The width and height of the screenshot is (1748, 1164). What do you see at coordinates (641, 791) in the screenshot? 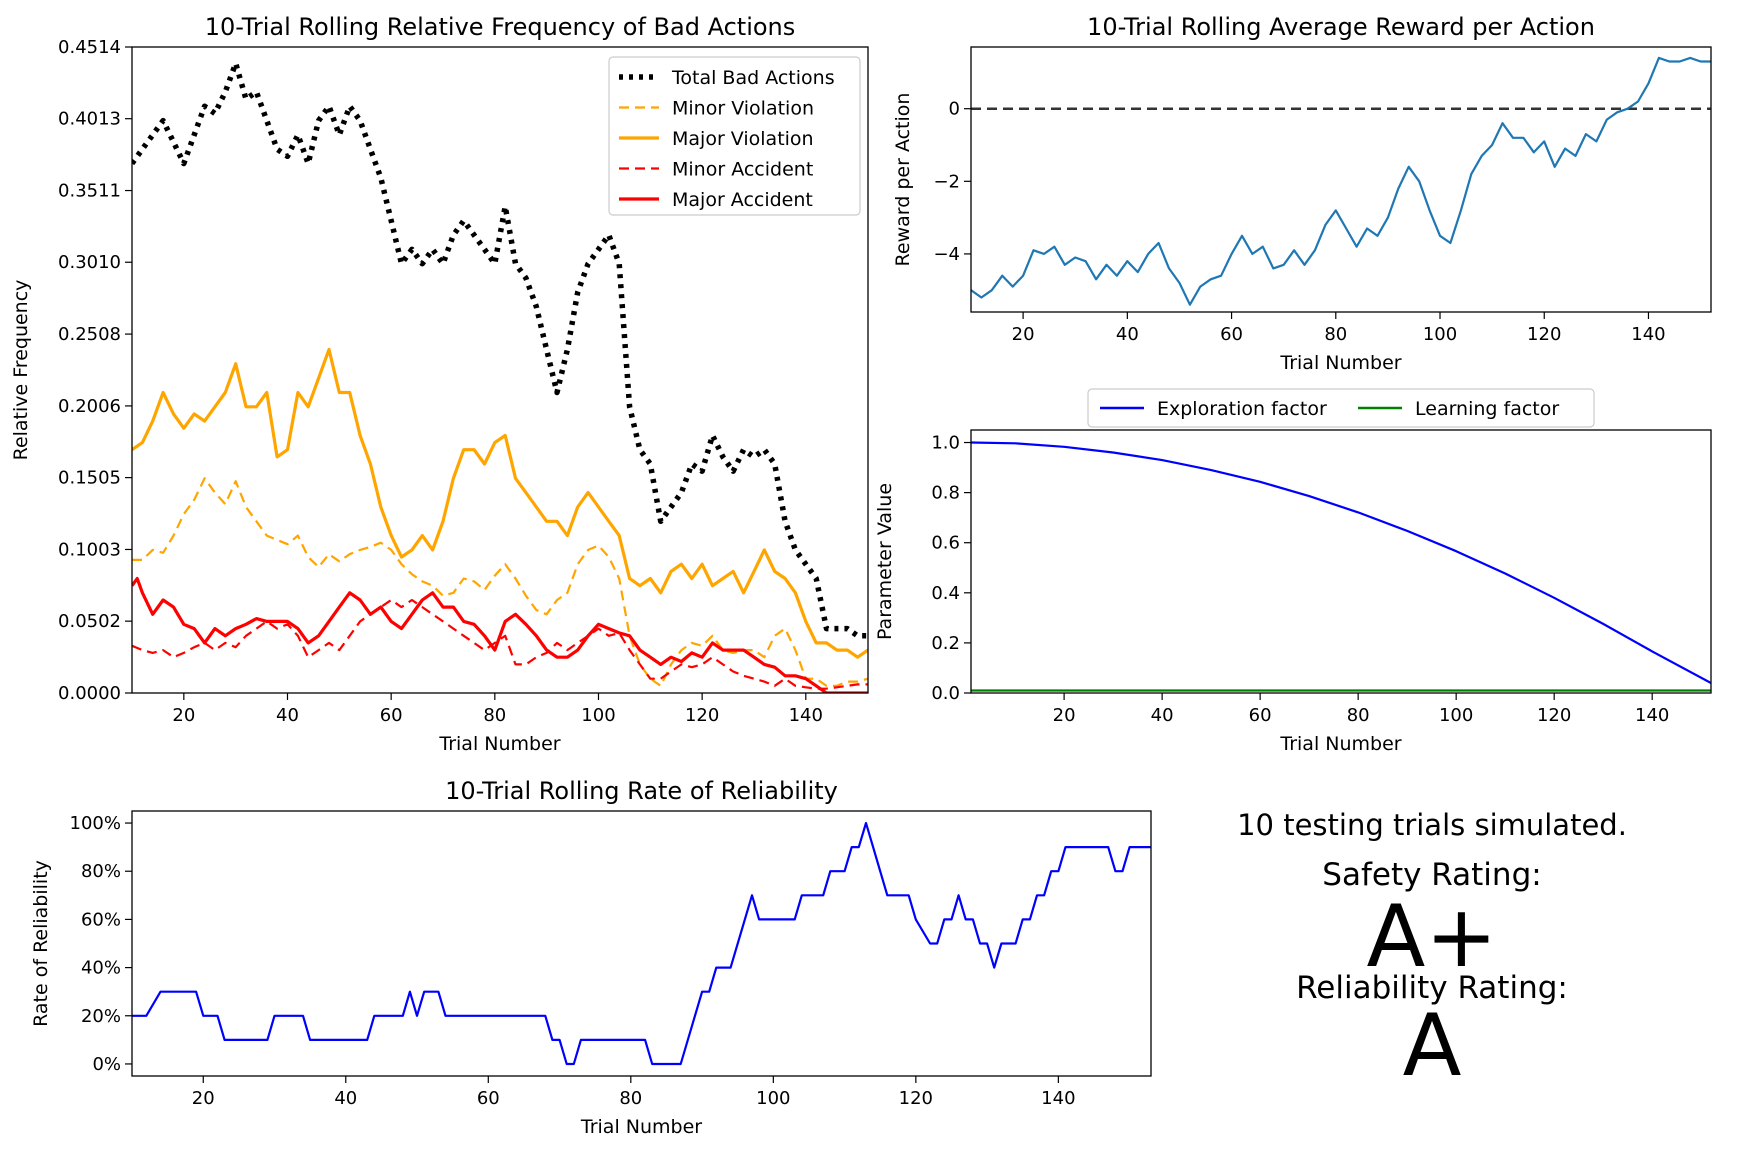
I see `chart-title: 10-Trial Rolling Rate of Reliability` at bounding box center [641, 791].